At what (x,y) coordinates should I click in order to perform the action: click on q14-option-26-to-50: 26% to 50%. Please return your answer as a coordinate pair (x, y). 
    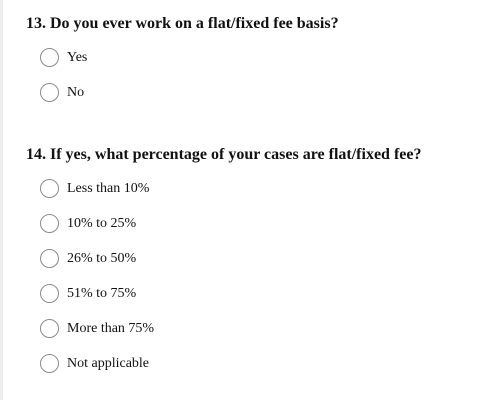
    Looking at the image, I should click on (258, 258).